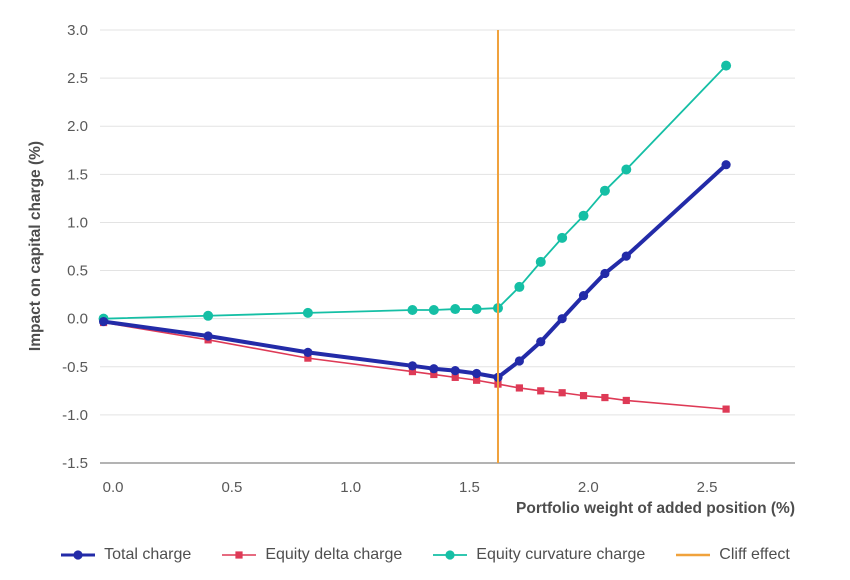  Describe the element at coordinates (75, 367) in the screenshot. I see `y-tick-label: -0.5` at that location.